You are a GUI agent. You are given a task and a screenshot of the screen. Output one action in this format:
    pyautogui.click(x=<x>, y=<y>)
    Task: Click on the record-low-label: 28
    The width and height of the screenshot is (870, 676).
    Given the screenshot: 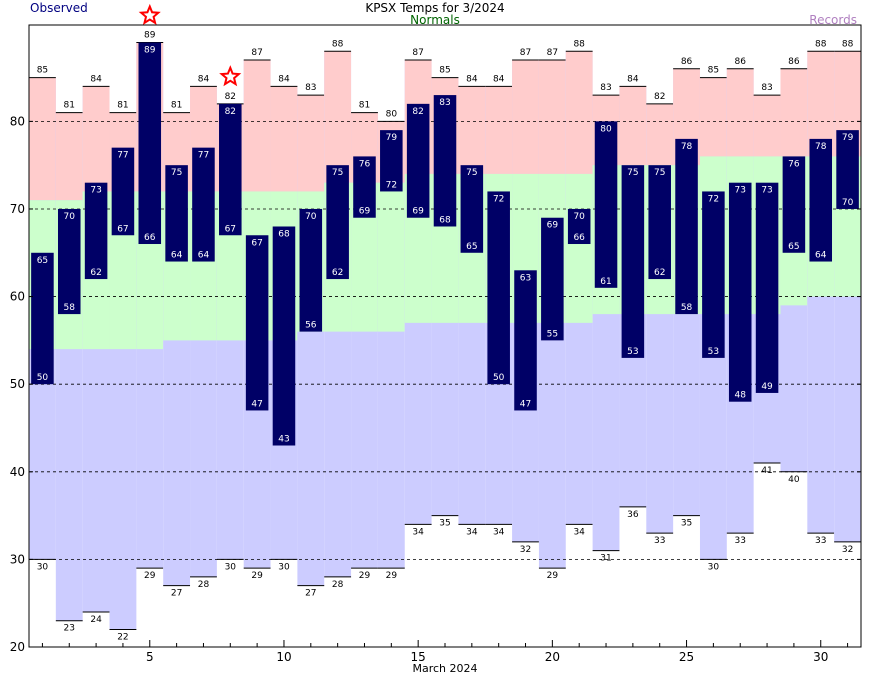 What is the action you would take?
    pyautogui.click(x=338, y=585)
    